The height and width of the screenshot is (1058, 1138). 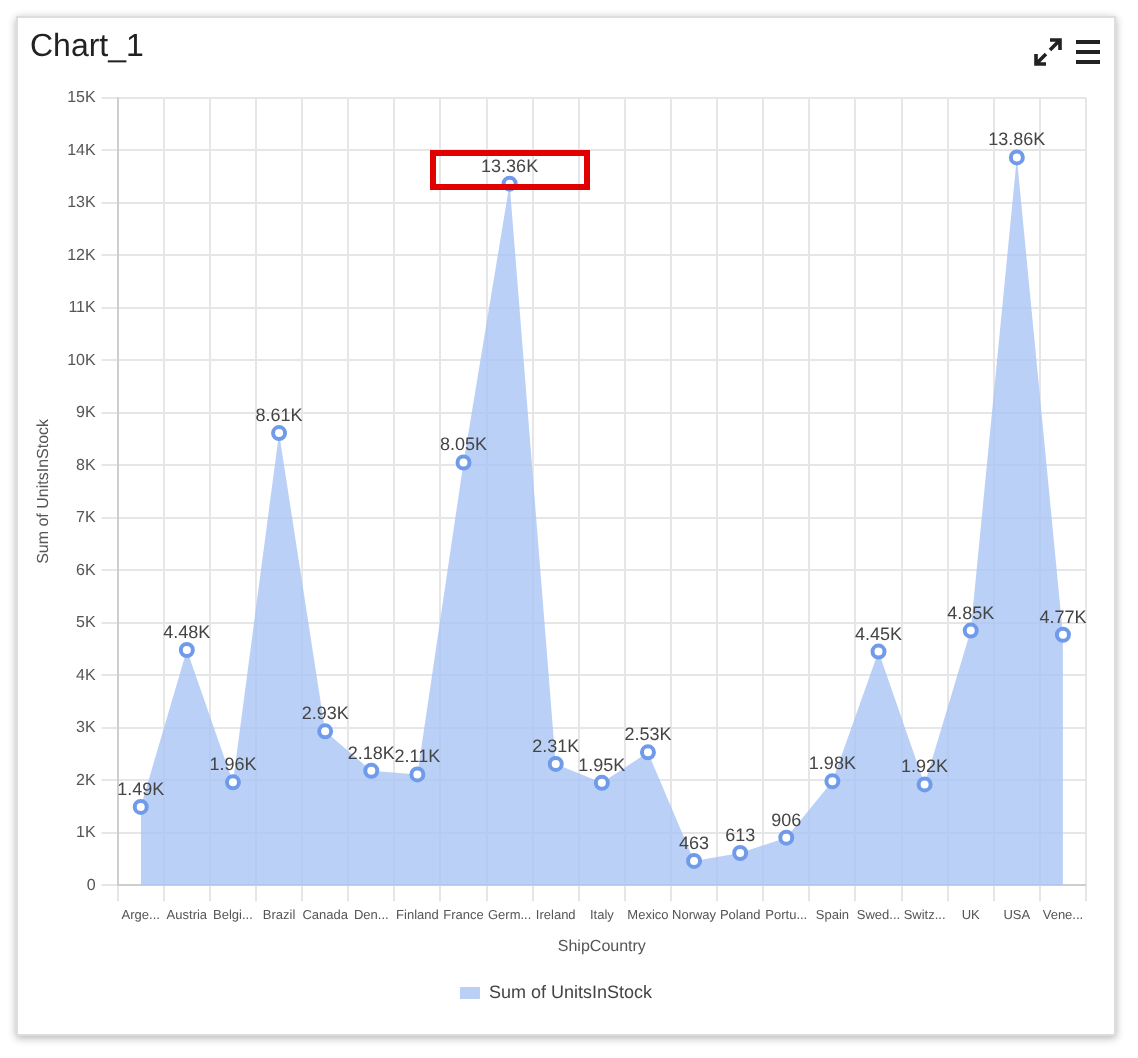 I want to click on data-label: 2.18K, so click(x=371, y=752).